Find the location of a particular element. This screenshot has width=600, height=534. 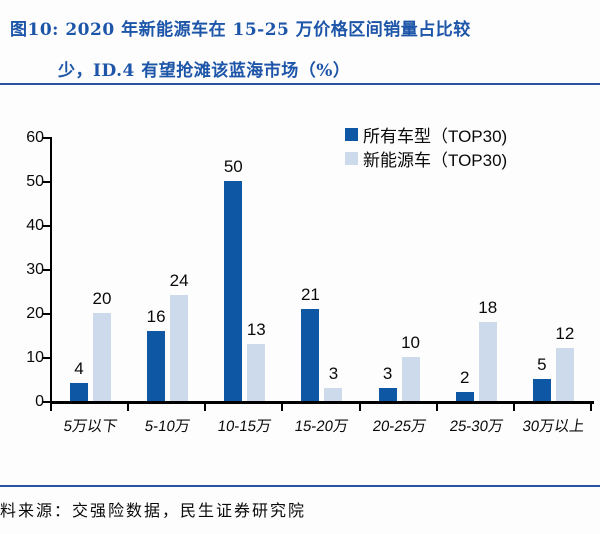

source-divider-rule is located at coordinates (300, 486).